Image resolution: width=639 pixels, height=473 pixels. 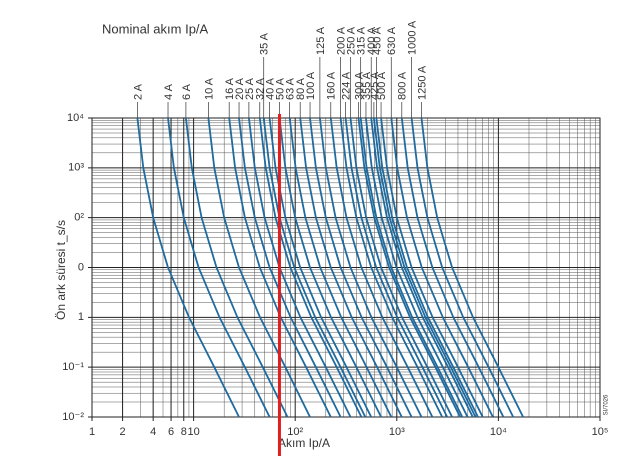 What do you see at coordinates (403, 85) in the screenshot?
I see `series-label: 800 A` at bounding box center [403, 85].